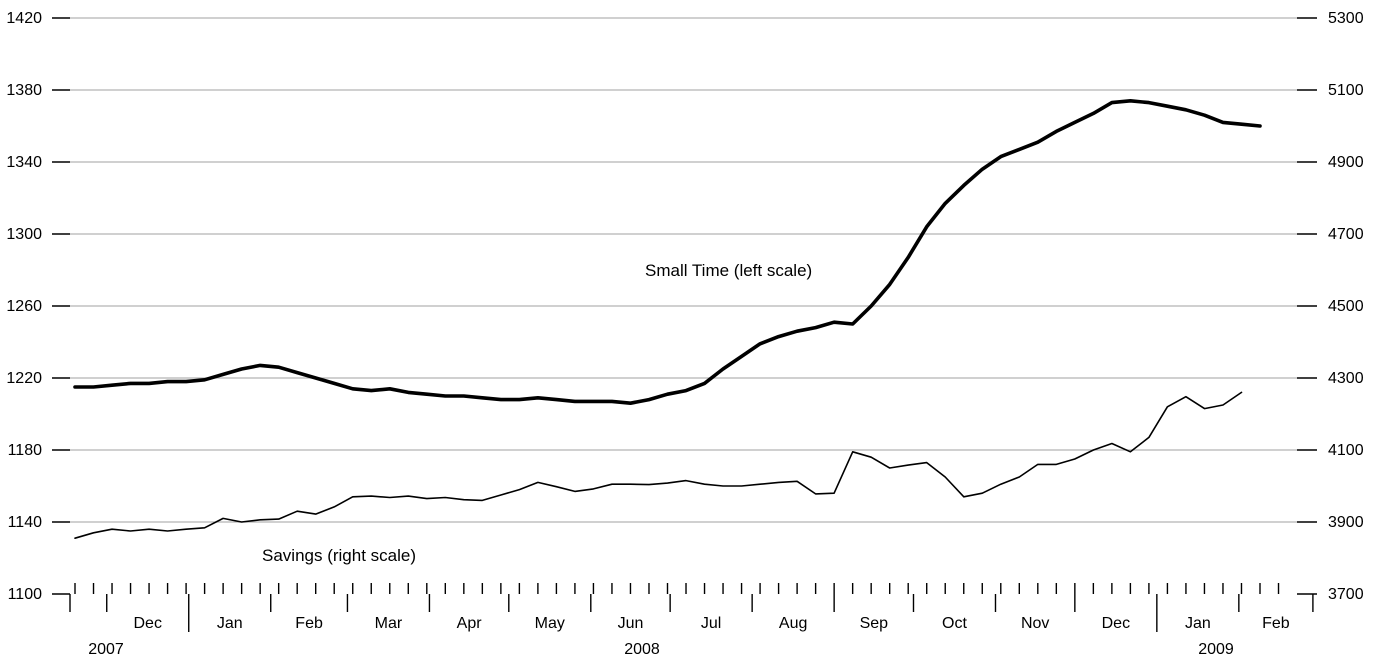  Describe the element at coordinates (1346, 522) in the screenshot. I see `right-tick-label: 3900` at that location.